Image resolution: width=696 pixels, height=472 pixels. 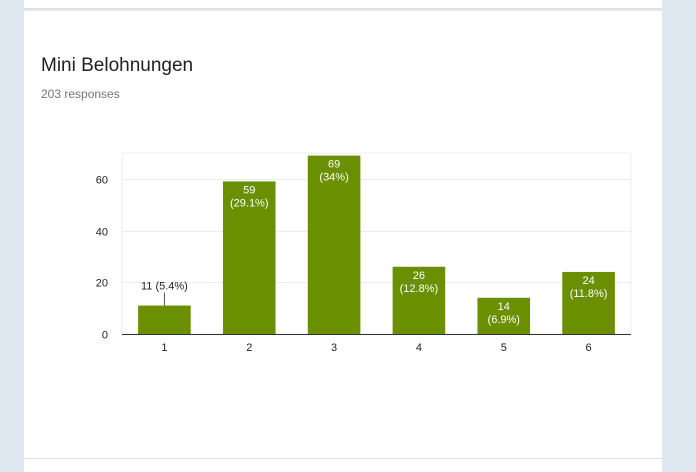 I want to click on data-label: 26 (12.8%), so click(x=419, y=282).